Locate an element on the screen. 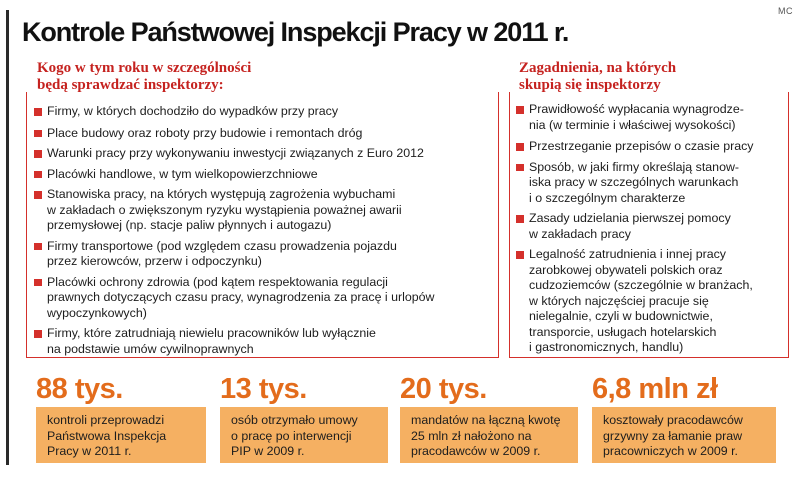 Image resolution: width=805 pixels, height=485 pixels. list-item-text: w zakładach pracy is located at coordinates (580, 233).